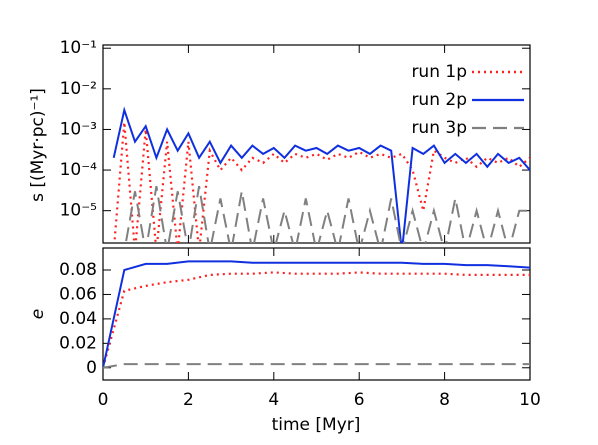  Describe the element at coordinates (78, 48) in the screenshot. I see `y-tick-label: 10⁻¹` at that location.